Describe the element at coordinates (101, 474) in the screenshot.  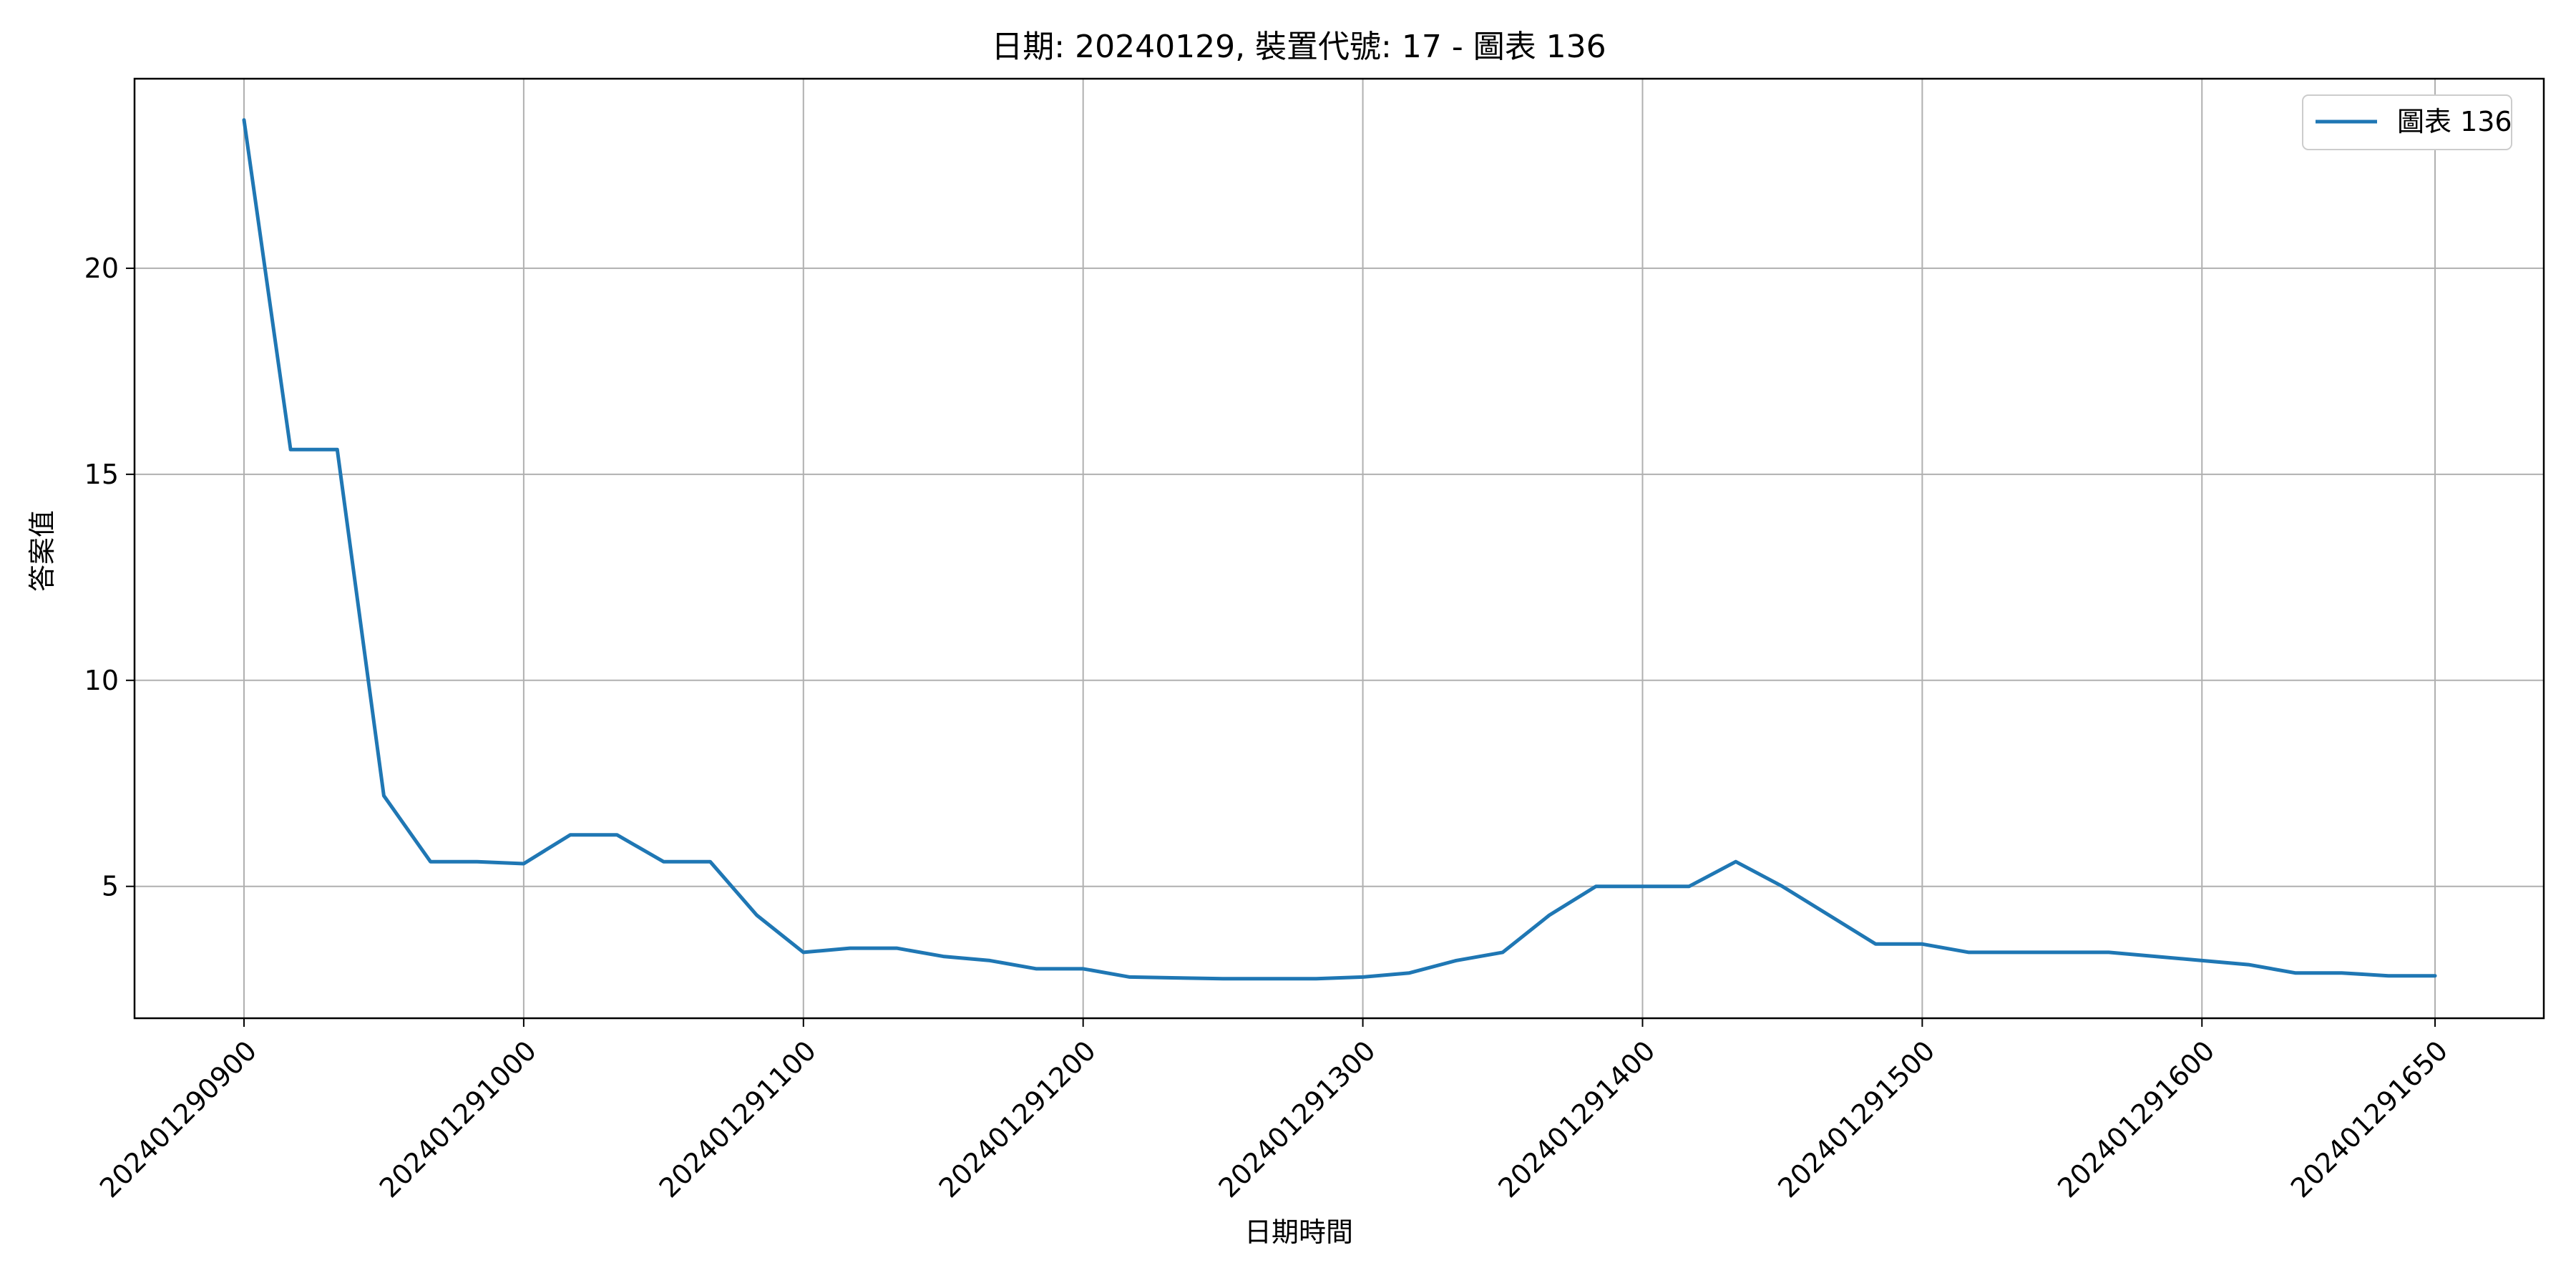
I see `y-tick-label: 15` at that location.